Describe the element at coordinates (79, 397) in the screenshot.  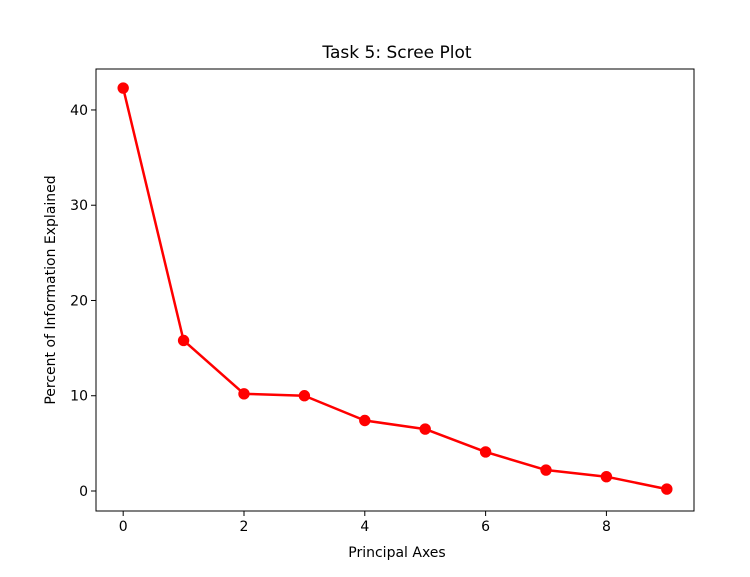
I see `y-tick-label: 10` at that location.